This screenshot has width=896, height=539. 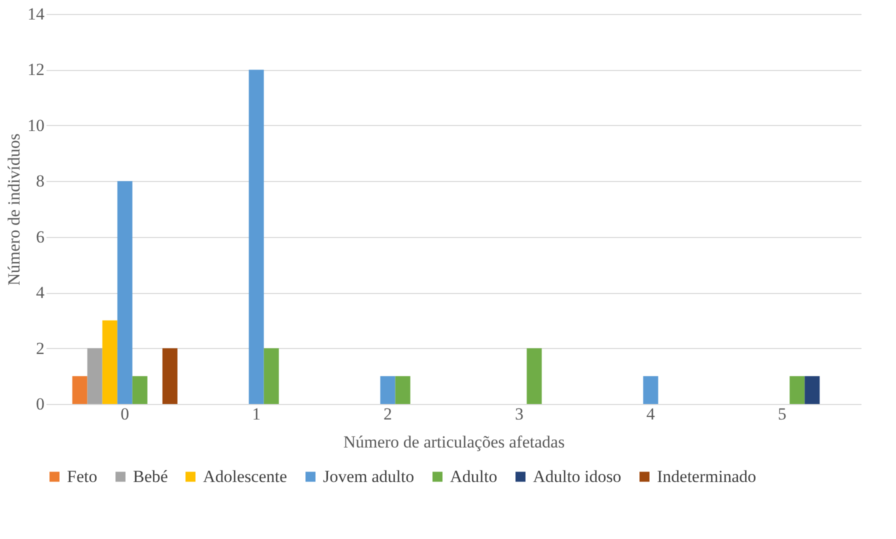 What do you see at coordinates (150, 476) in the screenshot?
I see `legend-label: Bebé` at bounding box center [150, 476].